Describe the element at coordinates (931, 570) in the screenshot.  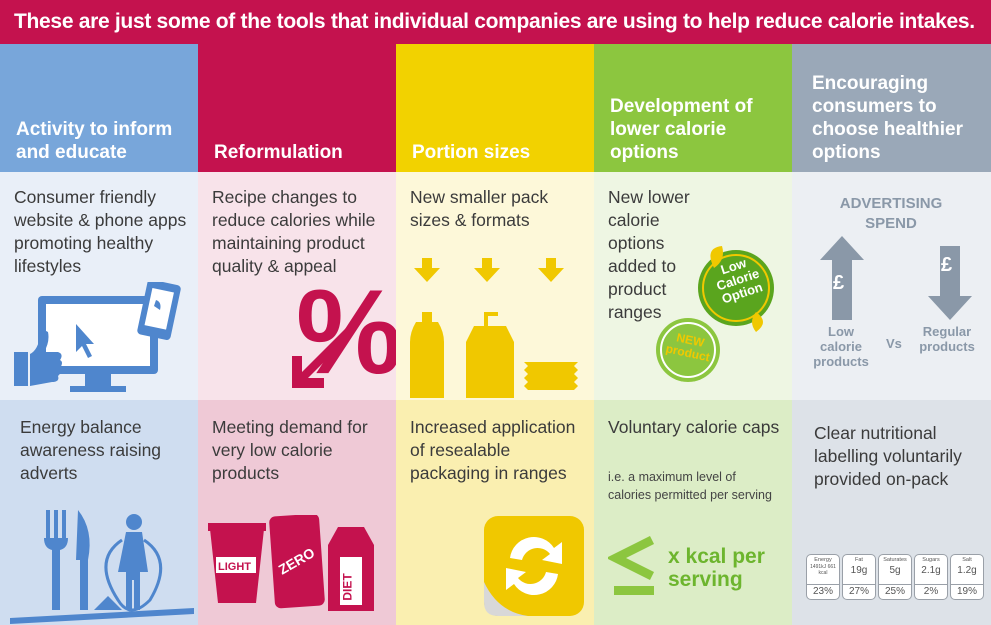
I see `nutrition-item-amount: 2.1g` at that location.